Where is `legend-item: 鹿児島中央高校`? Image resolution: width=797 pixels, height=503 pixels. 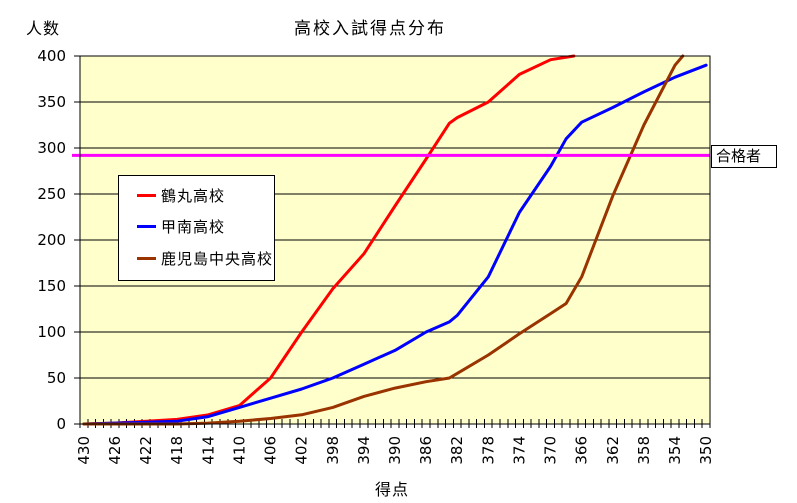 legend-item: 鹿児島中央高校 is located at coordinates (196, 258).